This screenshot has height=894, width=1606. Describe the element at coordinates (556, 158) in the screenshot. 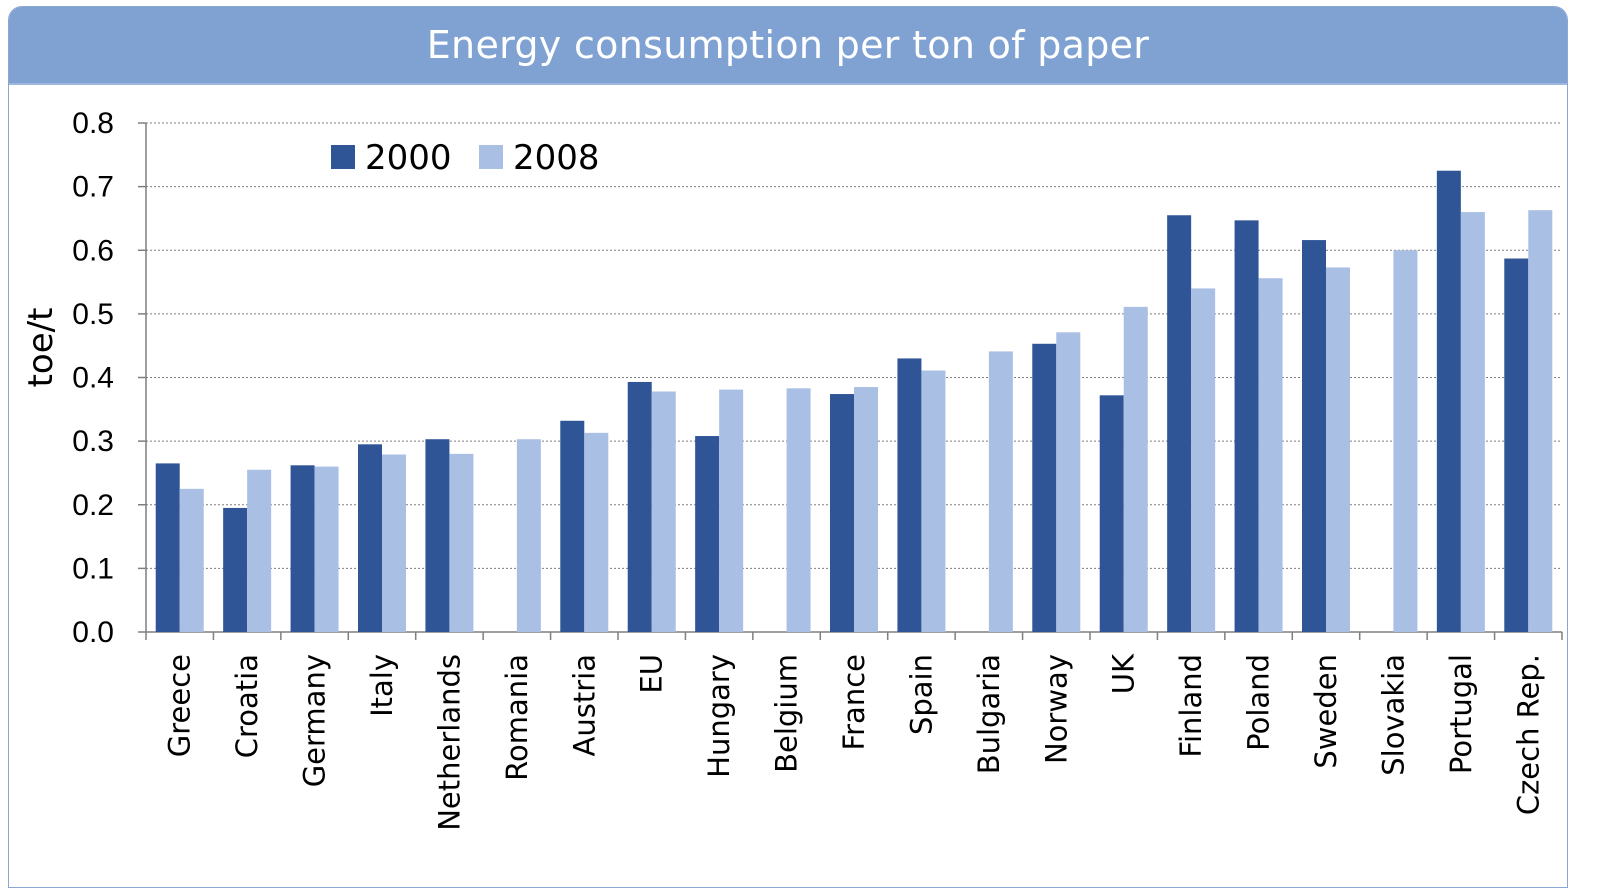

I see `legend-label: 2008` at that location.